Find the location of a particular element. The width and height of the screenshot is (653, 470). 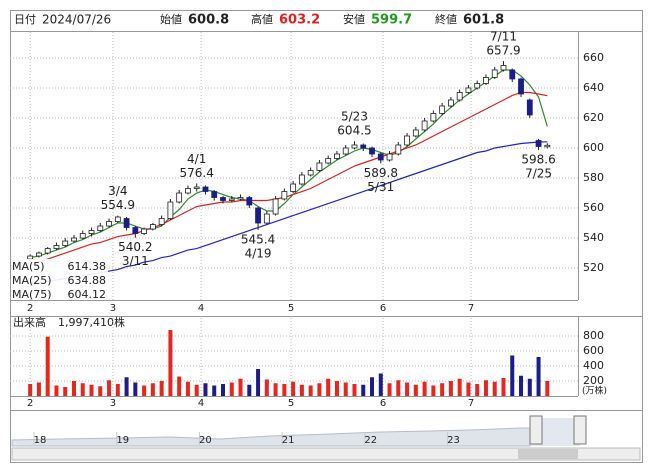

y-tick-label: 540 is located at coordinates (593, 237).